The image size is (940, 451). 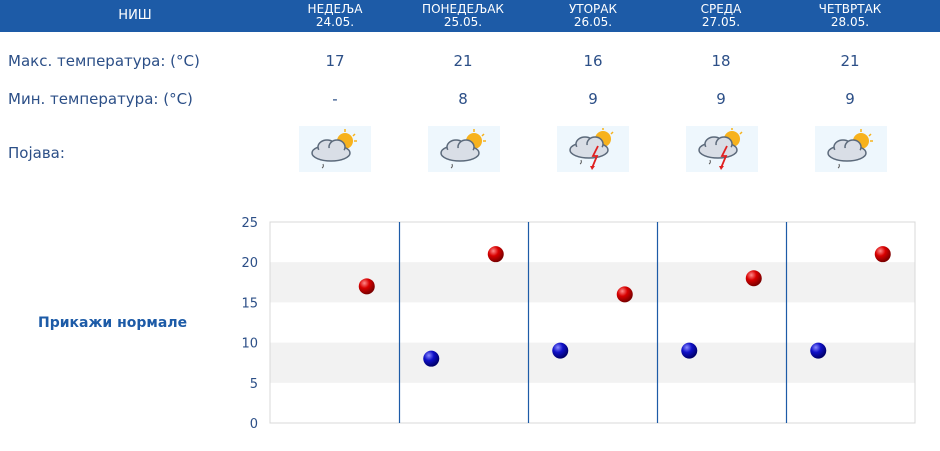 What do you see at coordinates (463, 99) in the screenshot?
I see `min-temp-value: 8` at bounding box center [463, 99].